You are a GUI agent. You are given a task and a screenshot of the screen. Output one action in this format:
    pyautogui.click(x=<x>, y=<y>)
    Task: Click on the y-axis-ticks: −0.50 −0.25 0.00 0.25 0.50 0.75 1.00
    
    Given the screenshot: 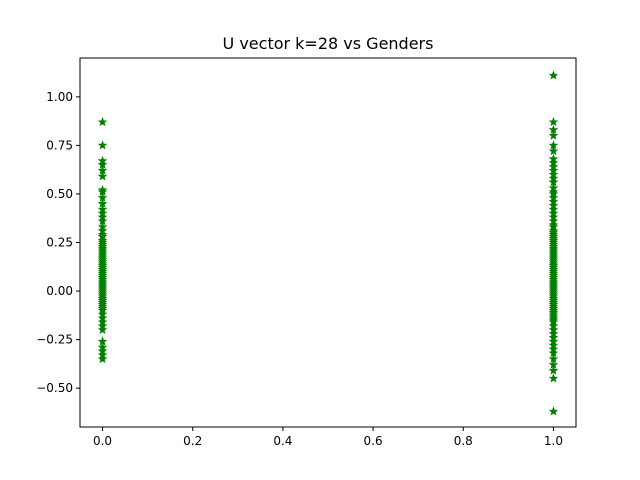 What is the action you would take?
    pyautogui.click(x=58, y=242)
    